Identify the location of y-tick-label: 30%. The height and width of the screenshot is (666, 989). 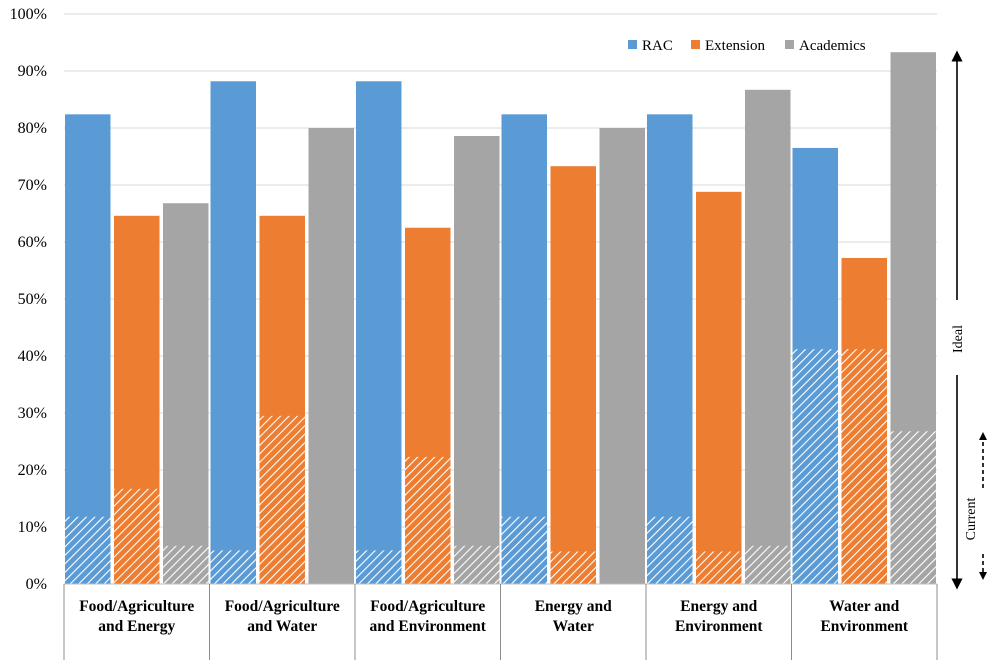
(32, 413).